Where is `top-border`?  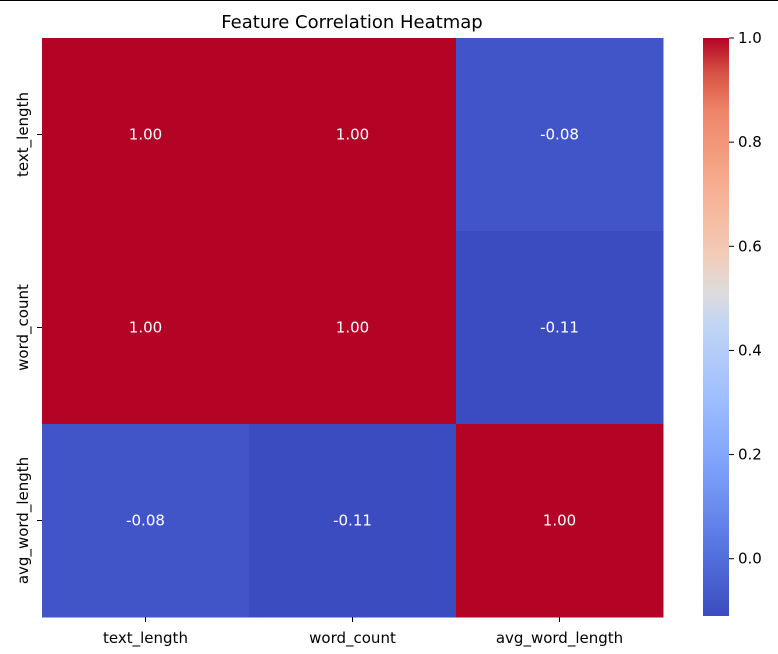
top-border is located at coordinates (389, 0).